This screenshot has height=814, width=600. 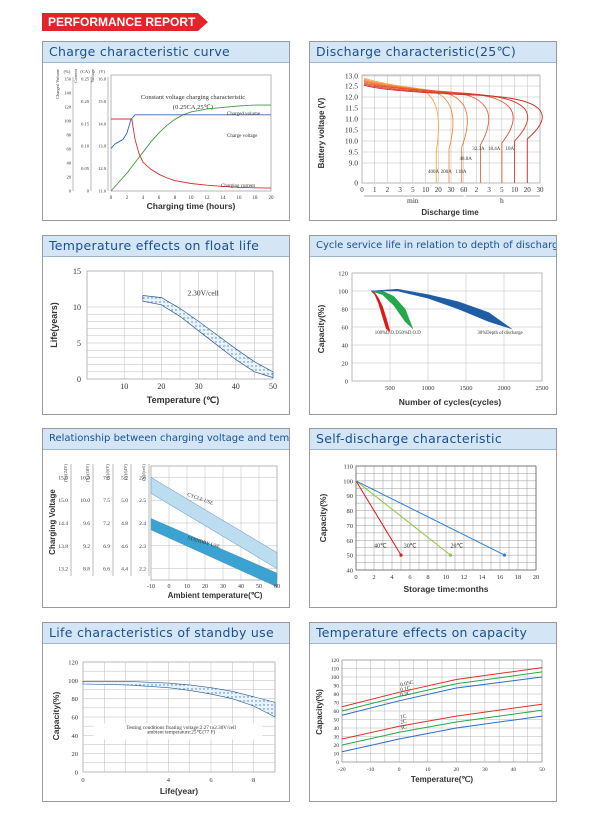 What do you see at coordinates (203, 22) in the screenshot?
I see `banner-arrow` at bounding box center [203, 22].